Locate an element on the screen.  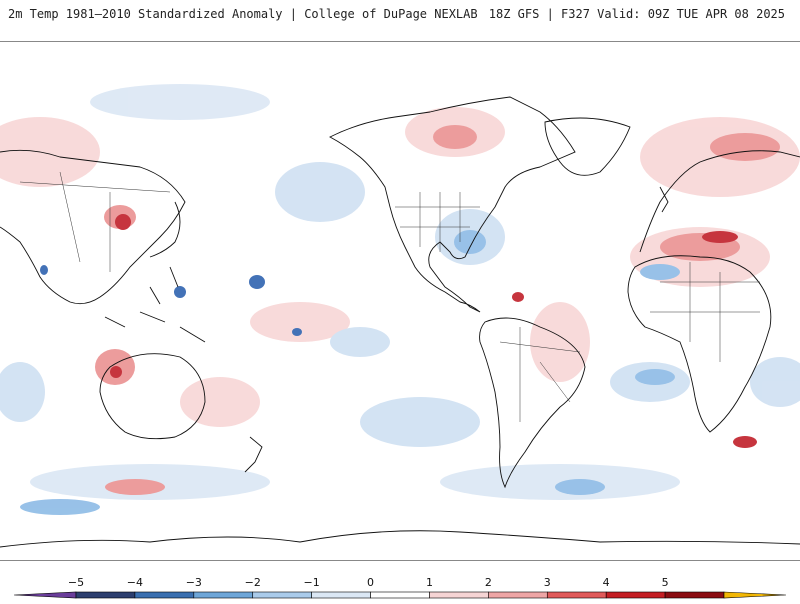
colorbar-svg is located at coordinates (400, 595).